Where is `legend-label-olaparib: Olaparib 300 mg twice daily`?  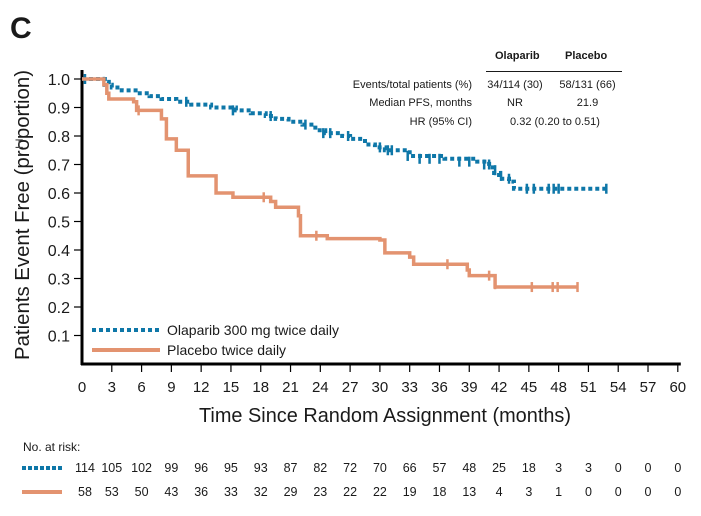
legend-label-olaparib: Olaparib 300 mg twice daily is located at coordinates (253, 330).